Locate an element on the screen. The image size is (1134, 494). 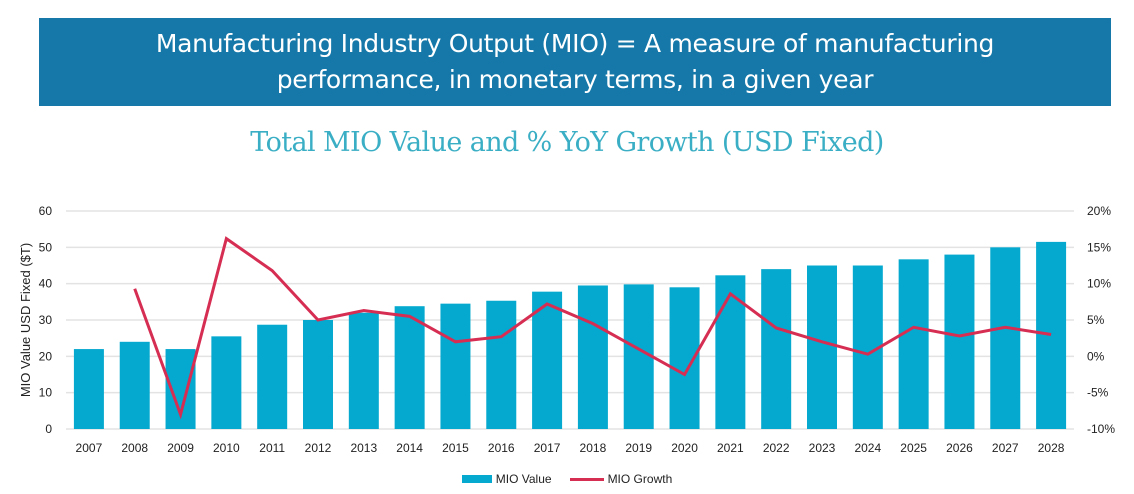
y2-tick-label: 10% is located at coordinates (1099, 284).